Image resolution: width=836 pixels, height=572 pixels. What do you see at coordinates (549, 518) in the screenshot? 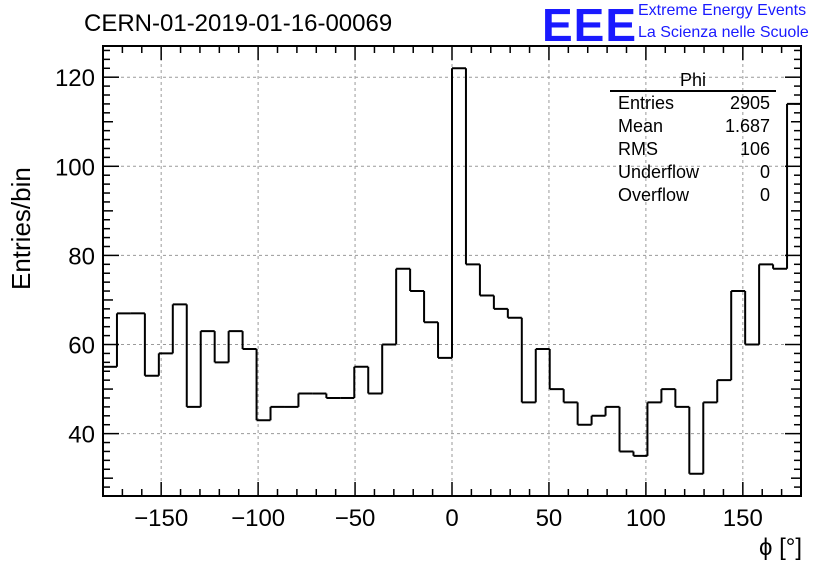
I see `x-tick-label: 50` at bounding box center [549, 518].